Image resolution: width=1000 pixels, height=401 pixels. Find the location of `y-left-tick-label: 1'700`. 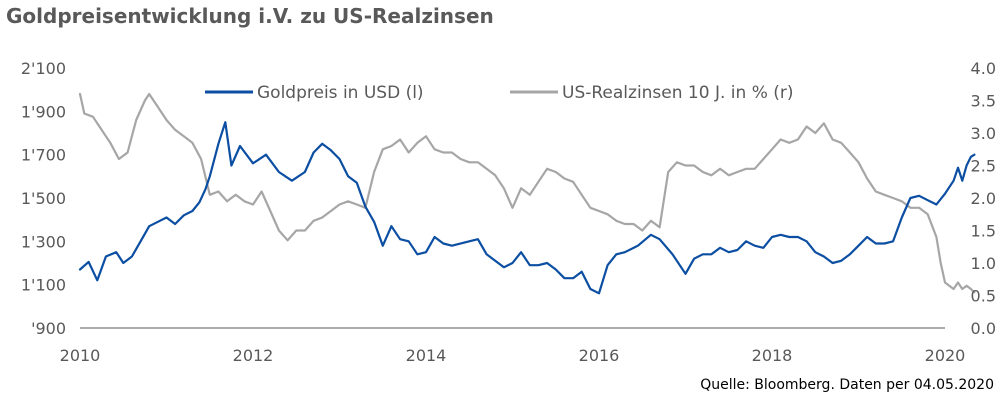

y-left-tick-label: 1'700 is located at coordinates (43, 155).